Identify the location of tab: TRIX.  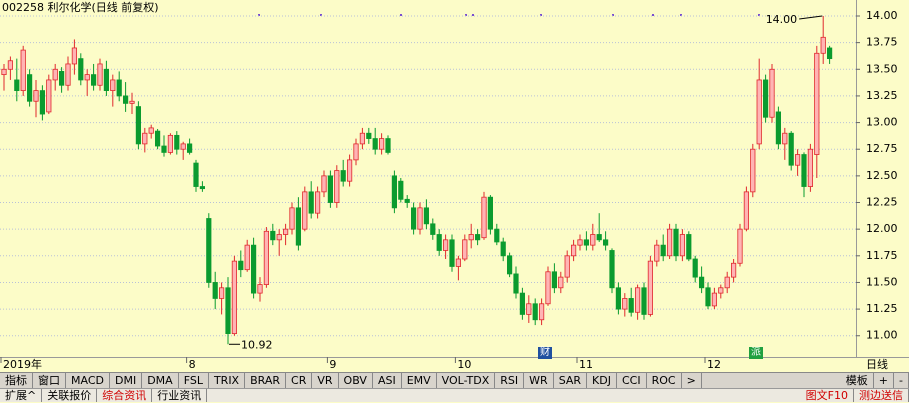
(227, 380).